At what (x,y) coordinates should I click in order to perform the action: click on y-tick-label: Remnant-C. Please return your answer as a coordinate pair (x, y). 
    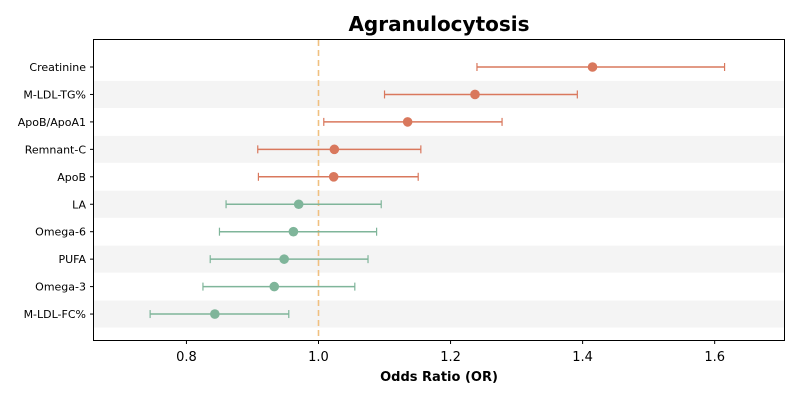
    Looking at the image, I should click on (56, 149).